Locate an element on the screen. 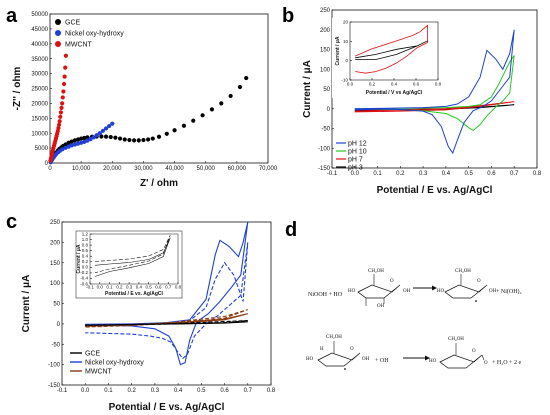  glucose1-oh2-label: OH is located at coordinates (381, 306).